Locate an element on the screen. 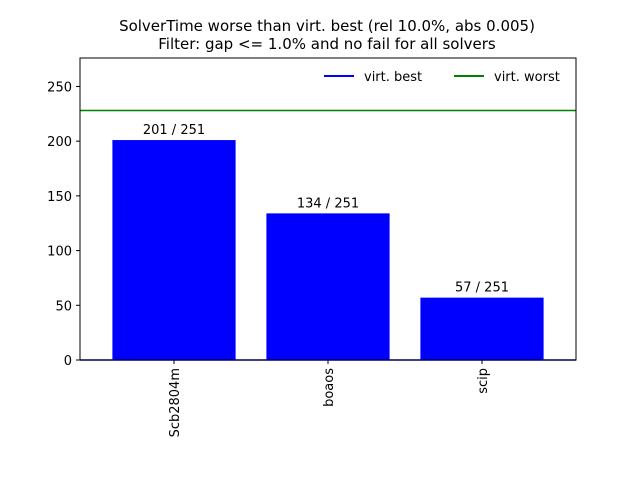 The image size is (640, 480). y-tick-label: 100 is located at coordinates (59, 252).